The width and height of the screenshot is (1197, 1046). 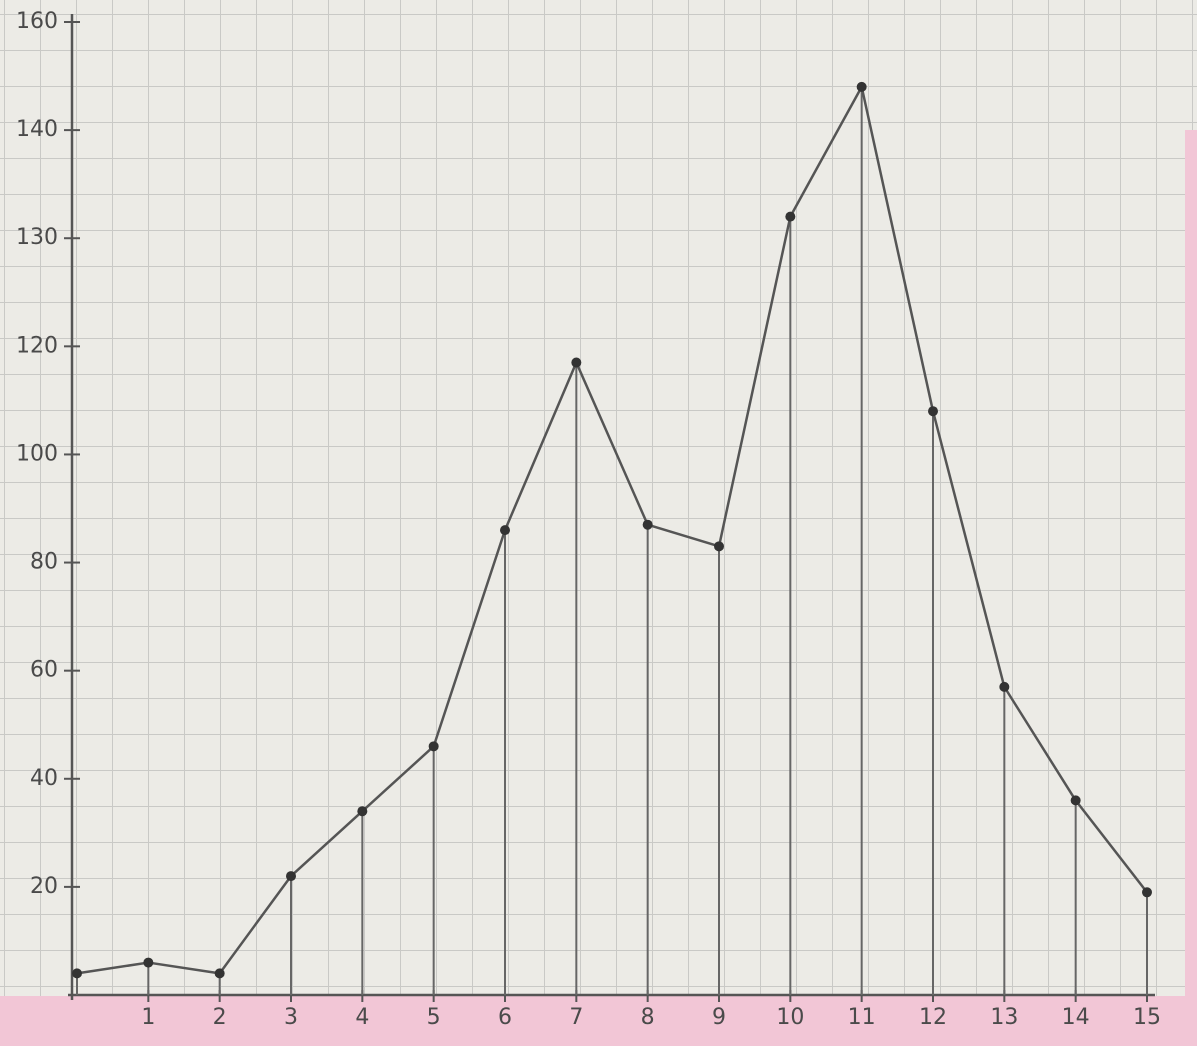 What do you see at coordinates (576, 1017) in the screenshot?
I see `x-tick-label: 7` at bounding box center [576, 1017].